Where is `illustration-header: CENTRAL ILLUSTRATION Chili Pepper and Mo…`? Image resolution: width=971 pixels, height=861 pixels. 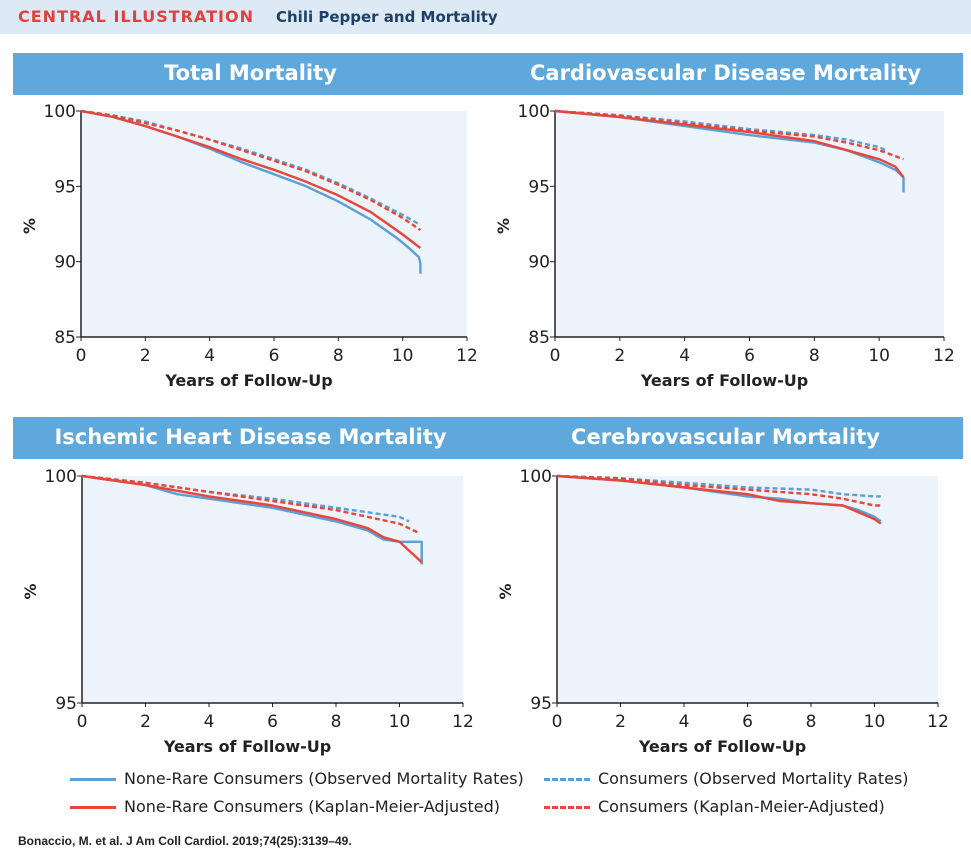
illustration-header: CENTRAL ILLUSTRATION Chili Pepper and Mo… is located at coordinates (485, 17).